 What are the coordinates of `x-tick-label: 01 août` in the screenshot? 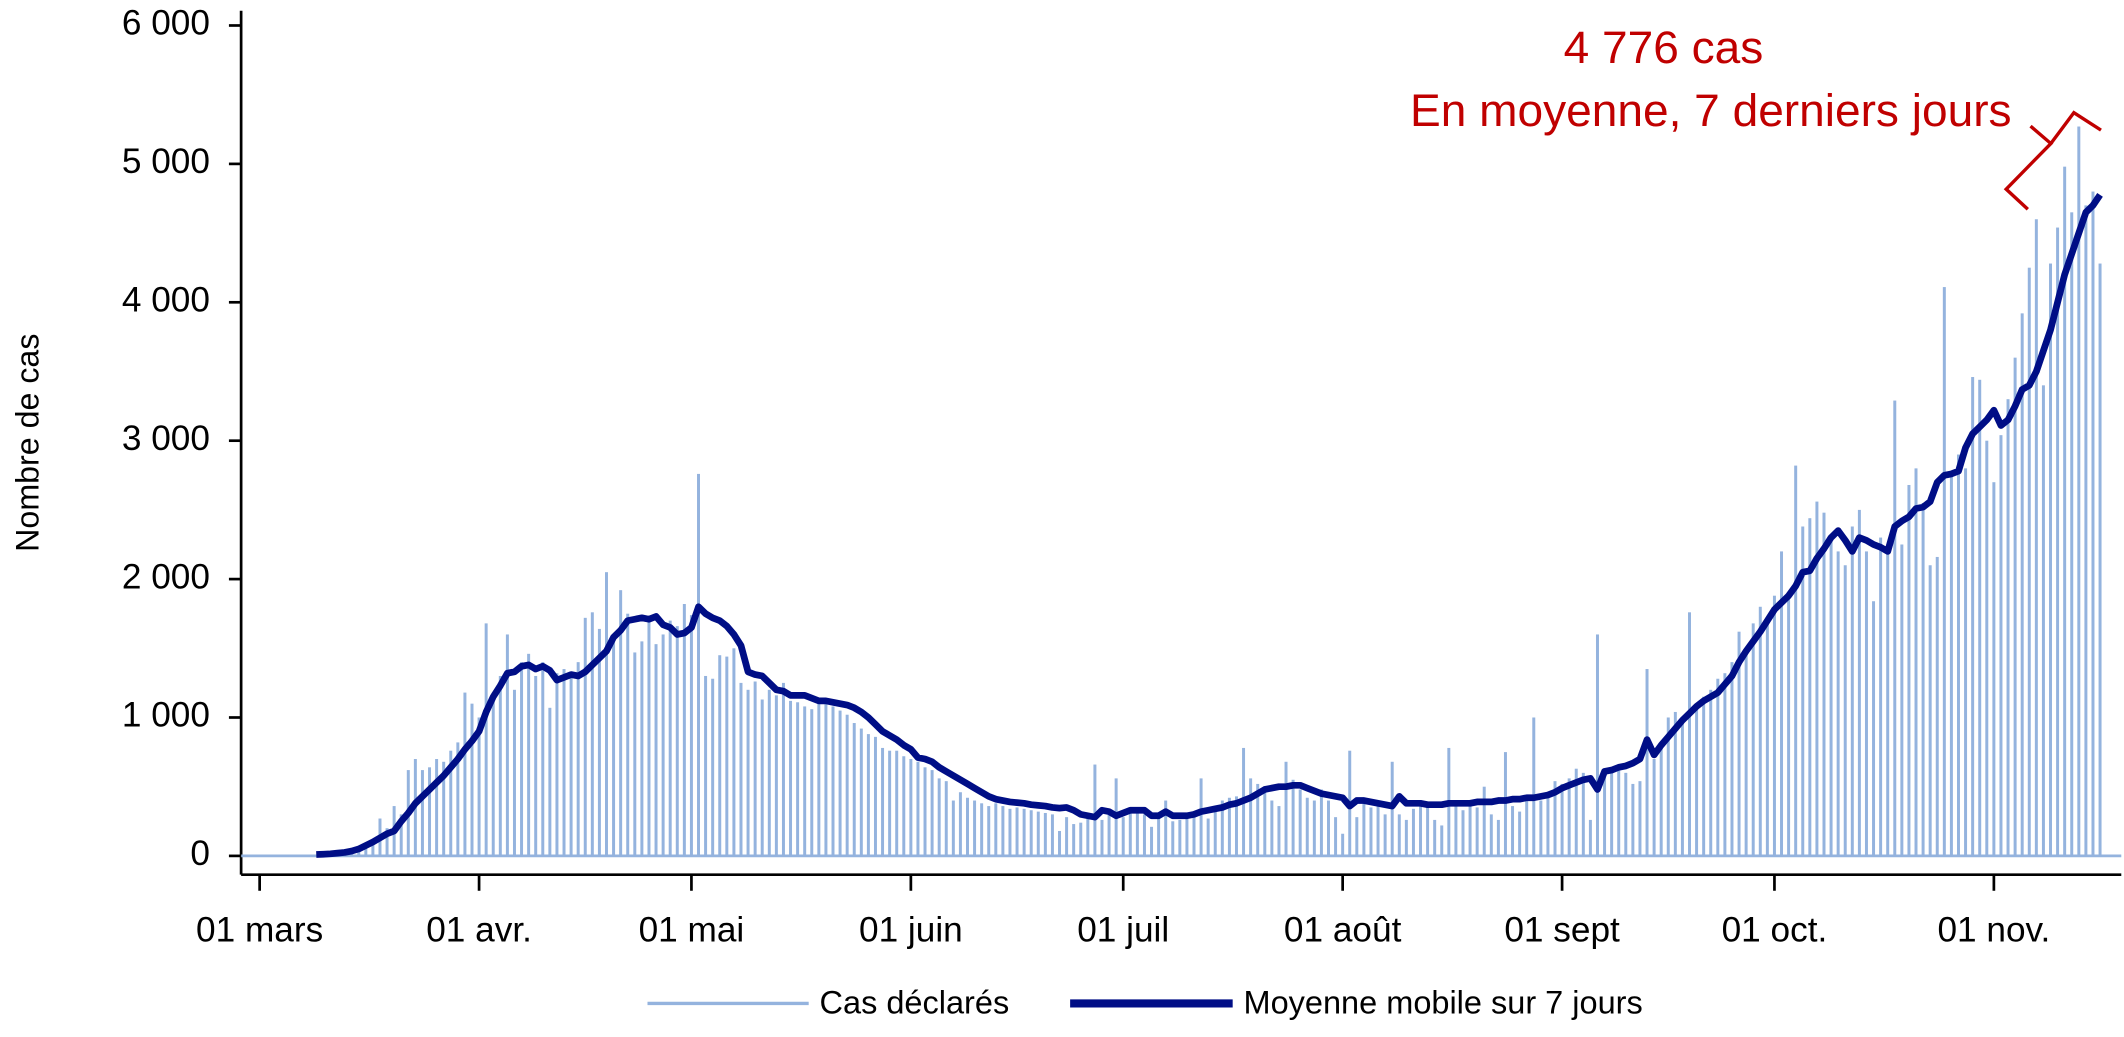 It's located at (1343, 930).